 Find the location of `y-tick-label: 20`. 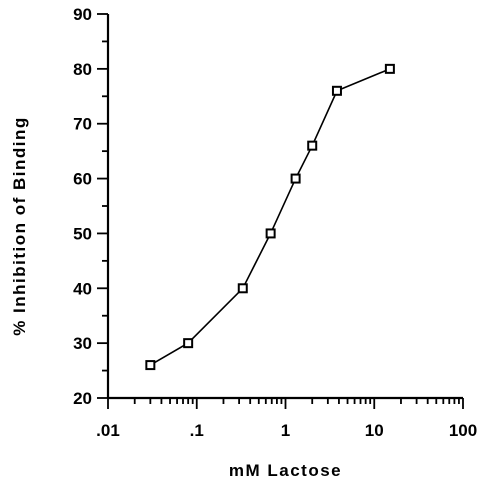

y-tick-label: 20 is located at coordinates (82, 398).